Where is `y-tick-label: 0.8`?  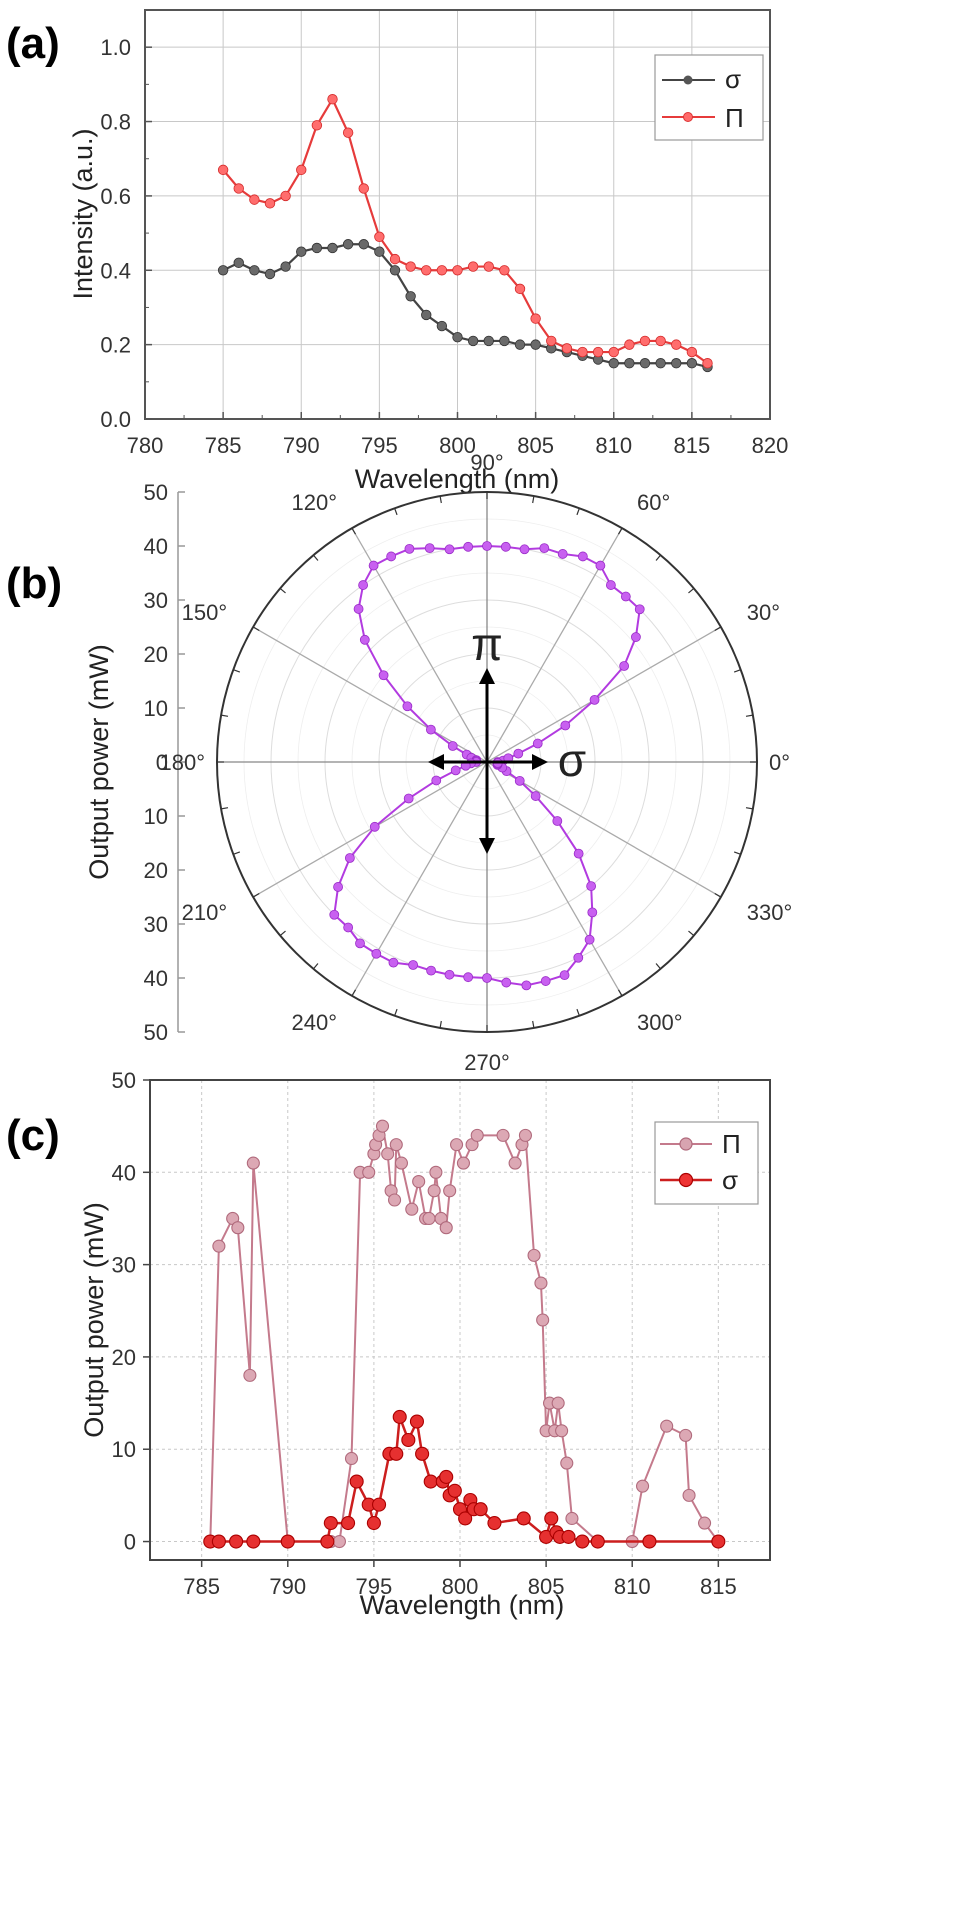 y-tick-label: 0.8 is located at coordinates (115, 122).